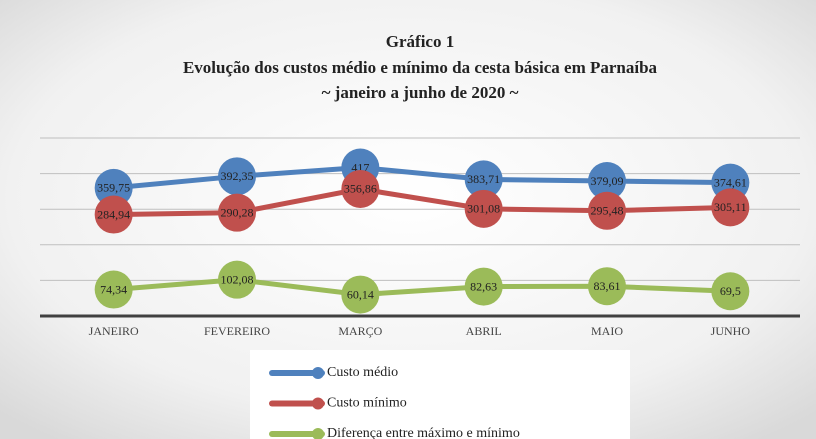  Describe the element at coordinates (362, 372) in the screenshot. I see `legend-label: Custo médio` at that location.